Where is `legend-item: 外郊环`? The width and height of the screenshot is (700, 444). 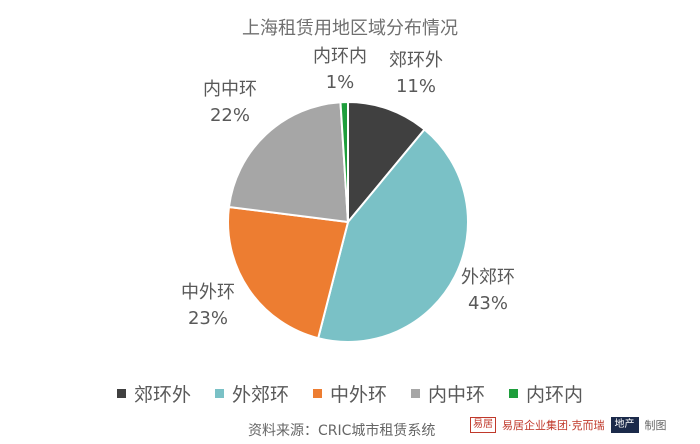
legend-item: 外郊环 is located at coordinates (251, 393).